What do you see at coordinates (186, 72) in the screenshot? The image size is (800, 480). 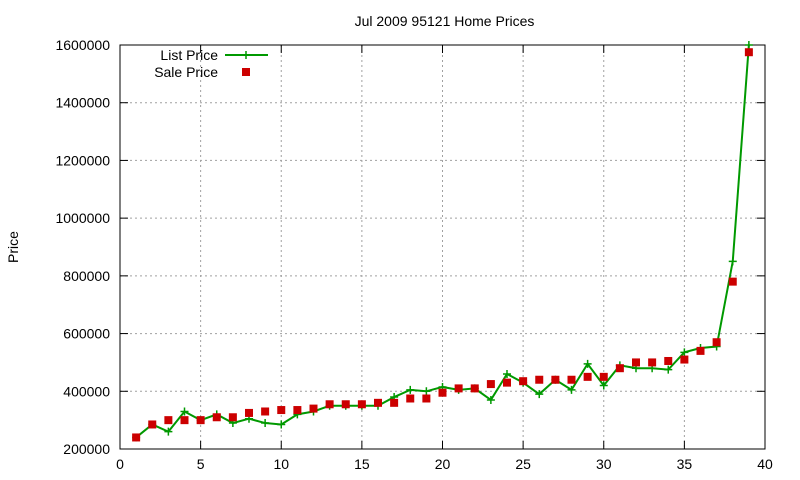 I see `legend-sale-price-label: Sale Price` at bounding box center [186, 72].